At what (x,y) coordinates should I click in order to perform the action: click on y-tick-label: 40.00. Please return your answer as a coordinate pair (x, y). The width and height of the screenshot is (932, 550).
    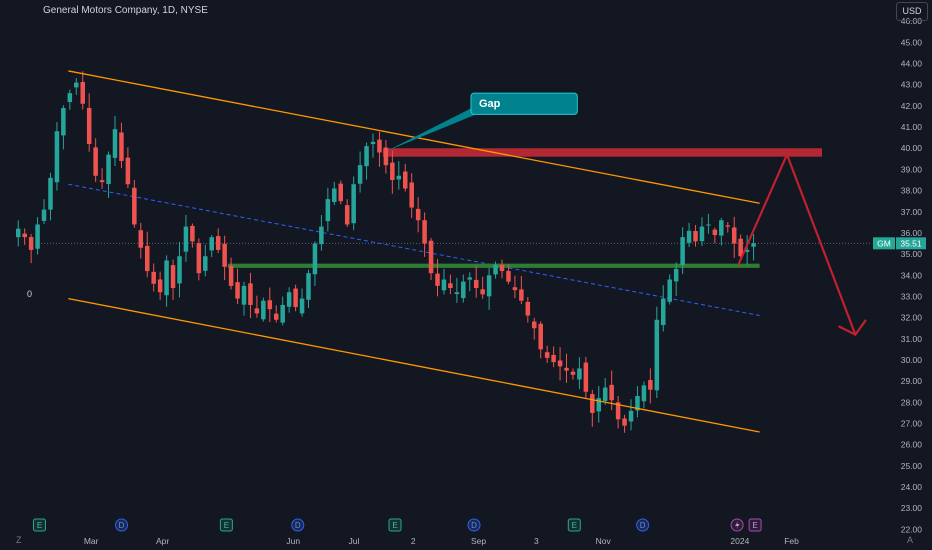
    Looking at the image, I should click on (912, 148).